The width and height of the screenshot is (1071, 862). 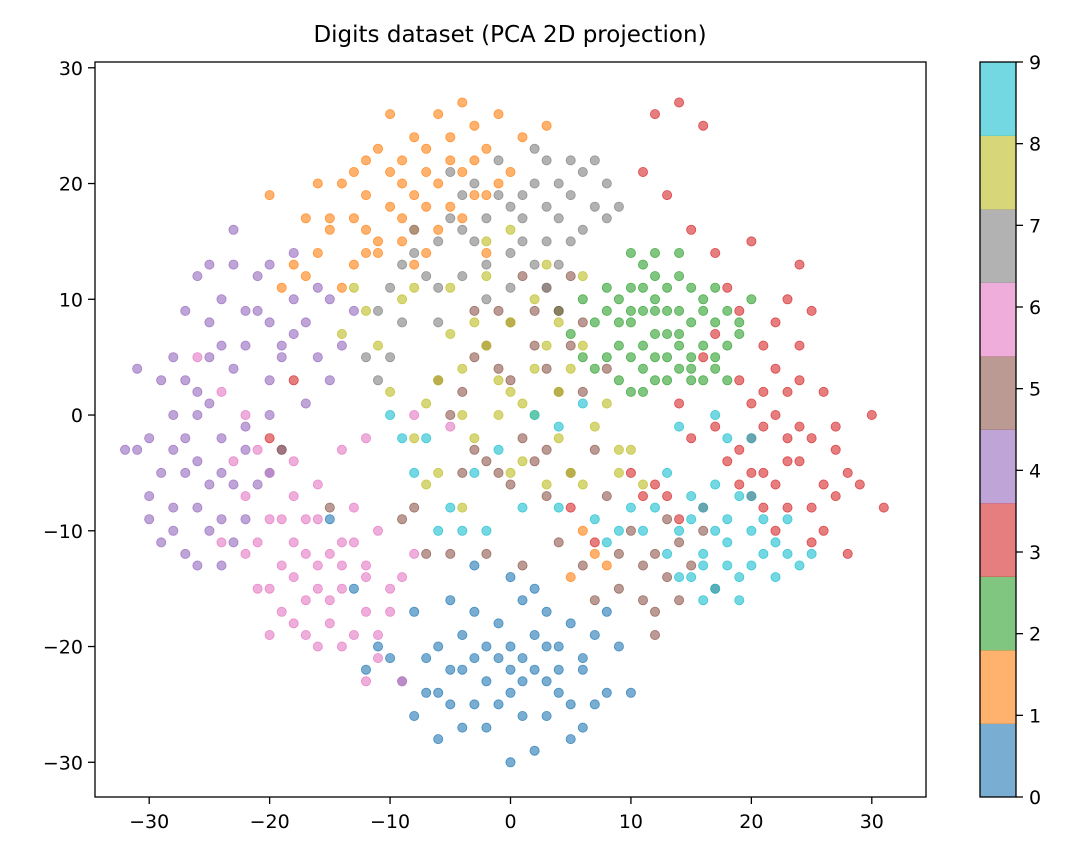 I want to click on y-tick-label: 30, so click(x=71, y=69).